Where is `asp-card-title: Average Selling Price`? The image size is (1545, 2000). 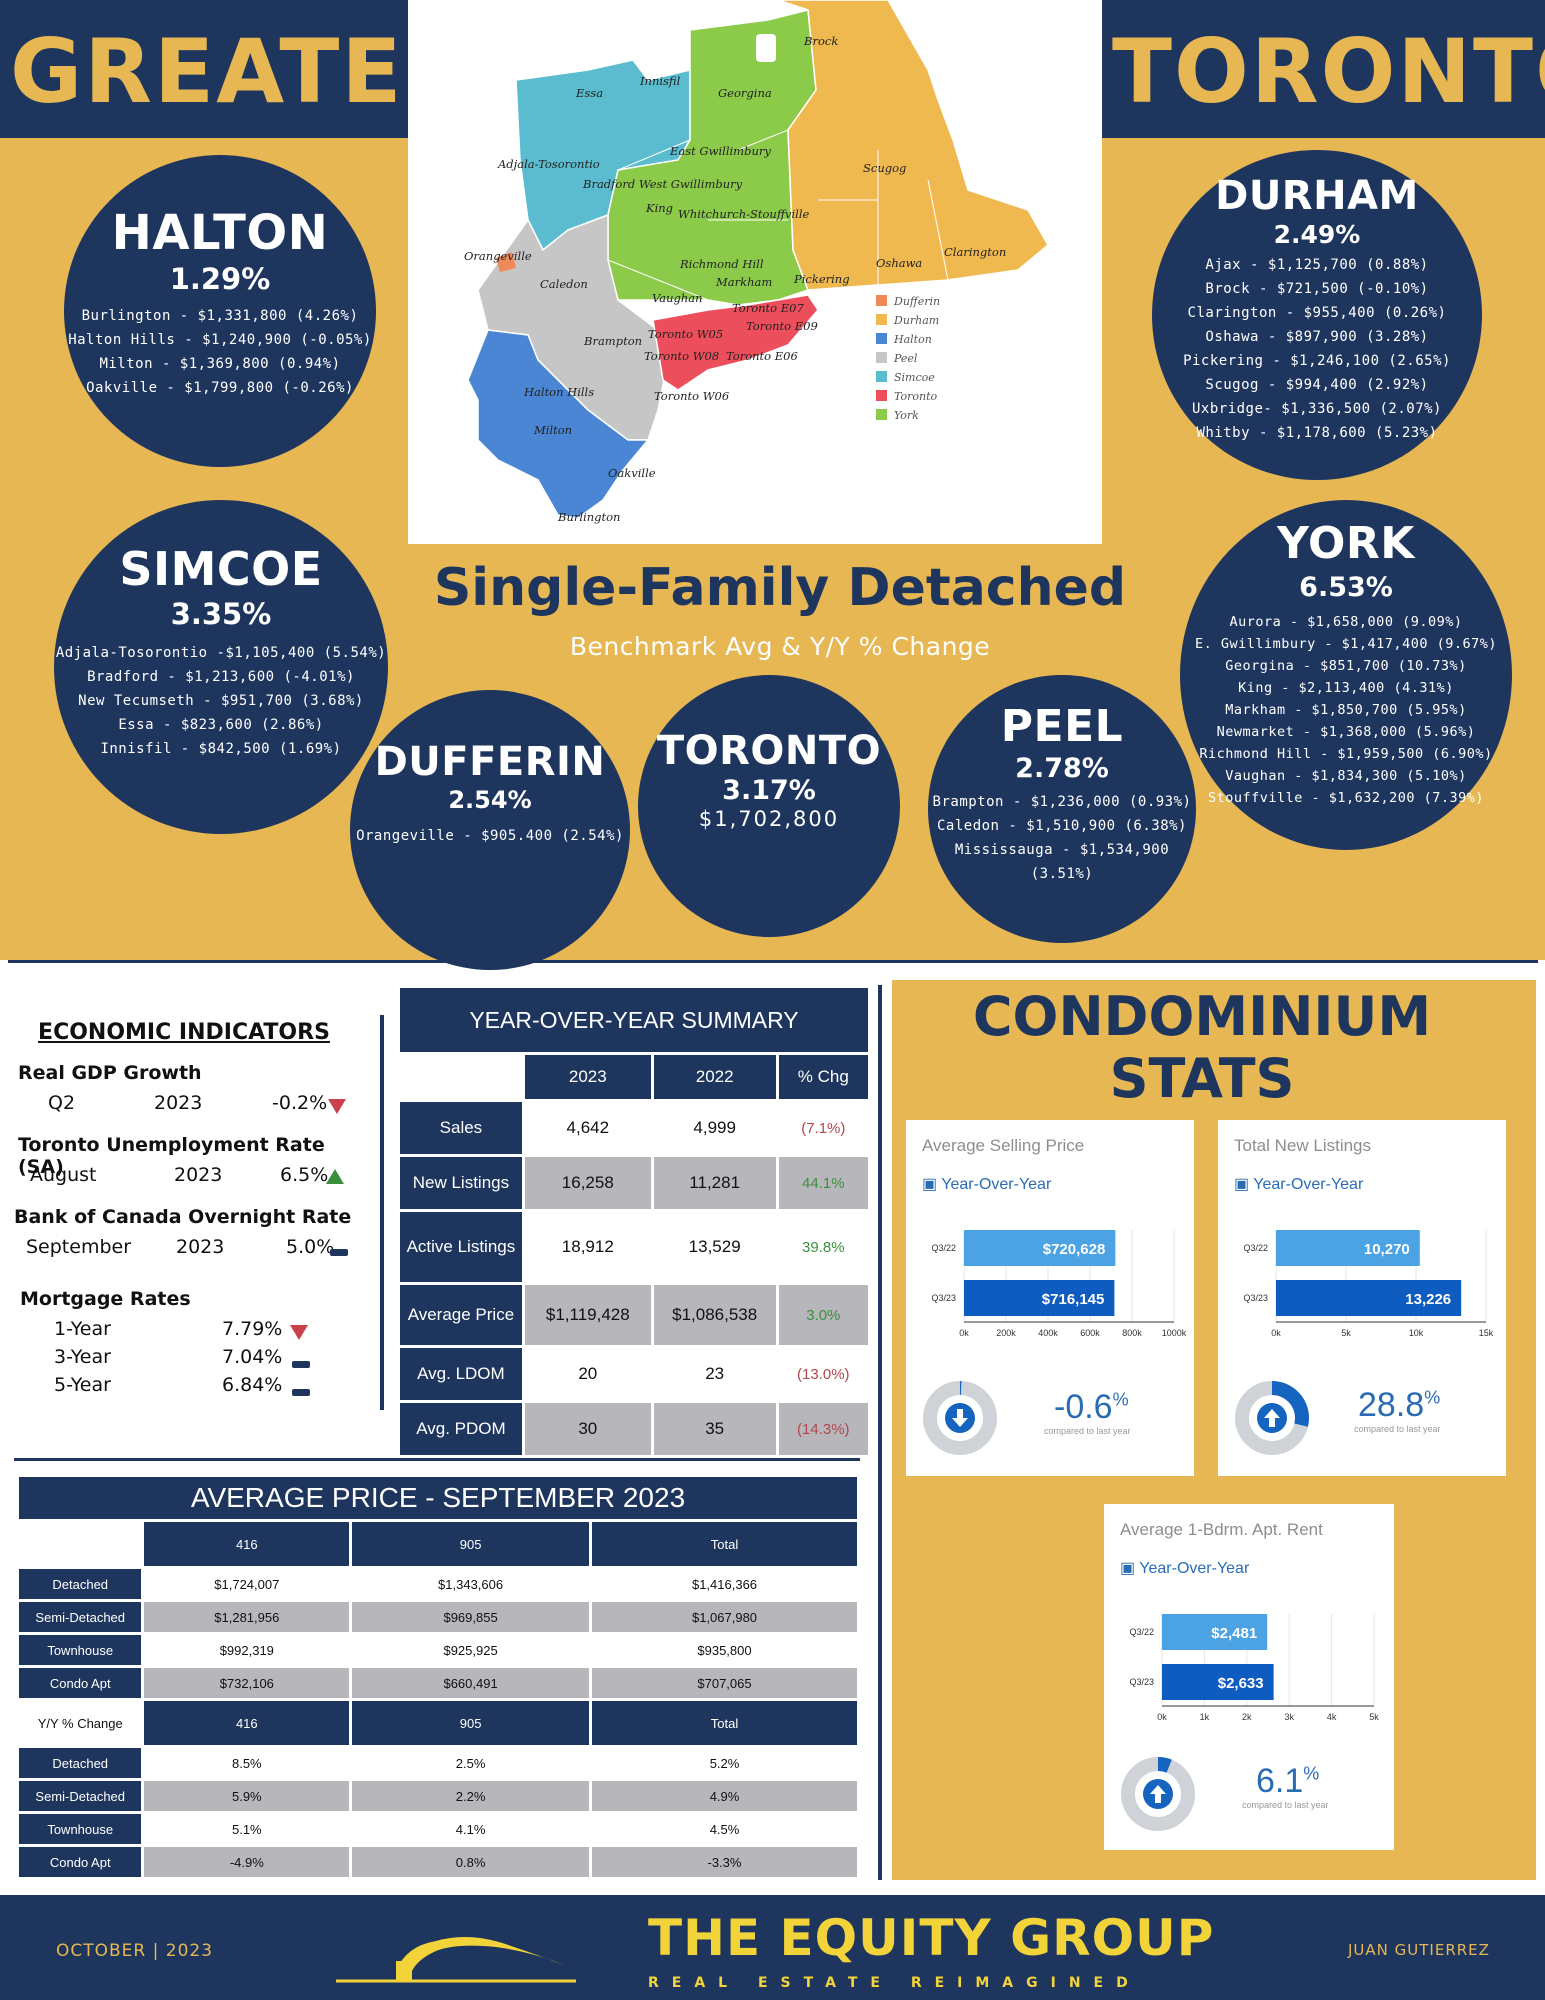
asp-card-title: Average Selling Price is located at coordinates (1003, 1145).